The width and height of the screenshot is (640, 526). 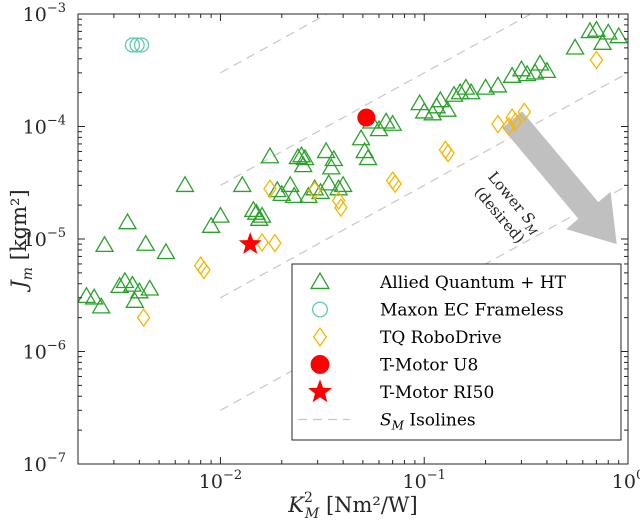 What do you see at coordinates (428, 422) in the screenshot?
I see `legend-label-5: SM Isolines` at bounding box center [428, 422].